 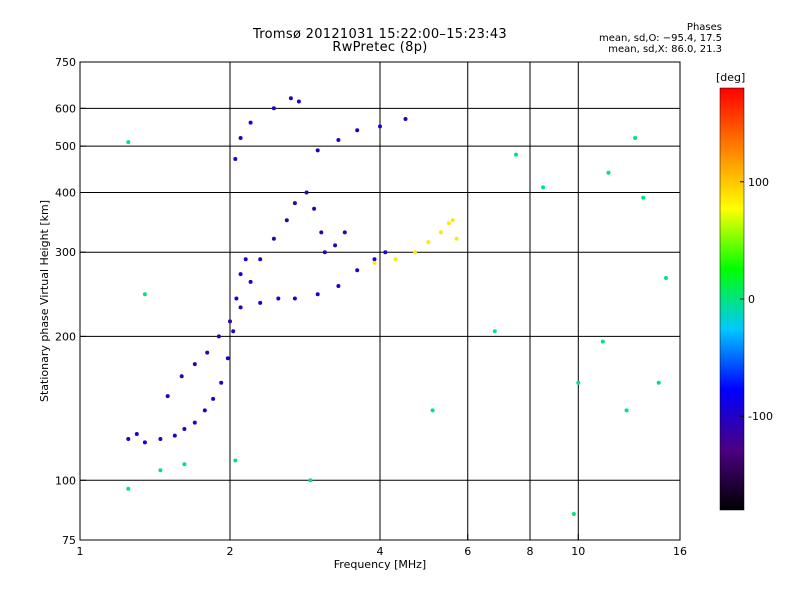 What do you see at coordinates (380, 564) in the screenshot?
I see `x-axis-label: Frequency [MHz]` at bounding box center [380, 564].